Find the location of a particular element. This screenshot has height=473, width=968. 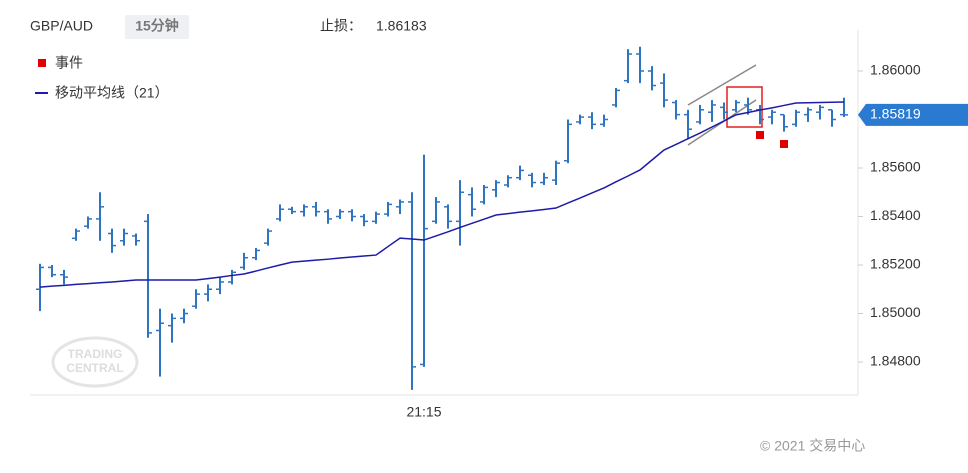

legend-label: 事件 is located at coordinates (69, 63).